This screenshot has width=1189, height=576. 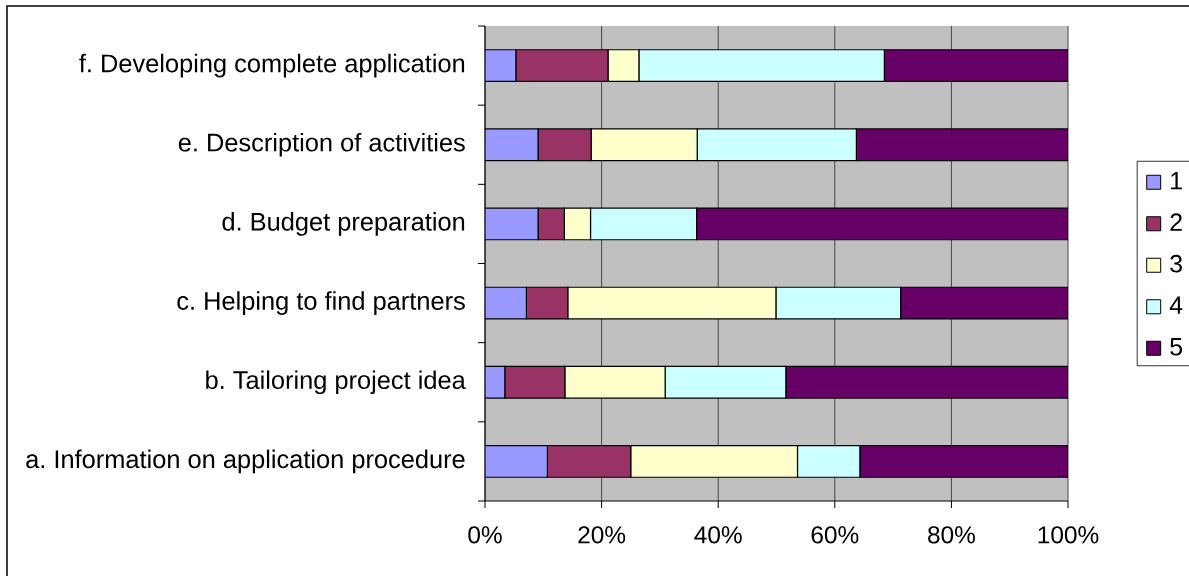 I want to click on legend-label: 1, so click(x=1176, y=181).